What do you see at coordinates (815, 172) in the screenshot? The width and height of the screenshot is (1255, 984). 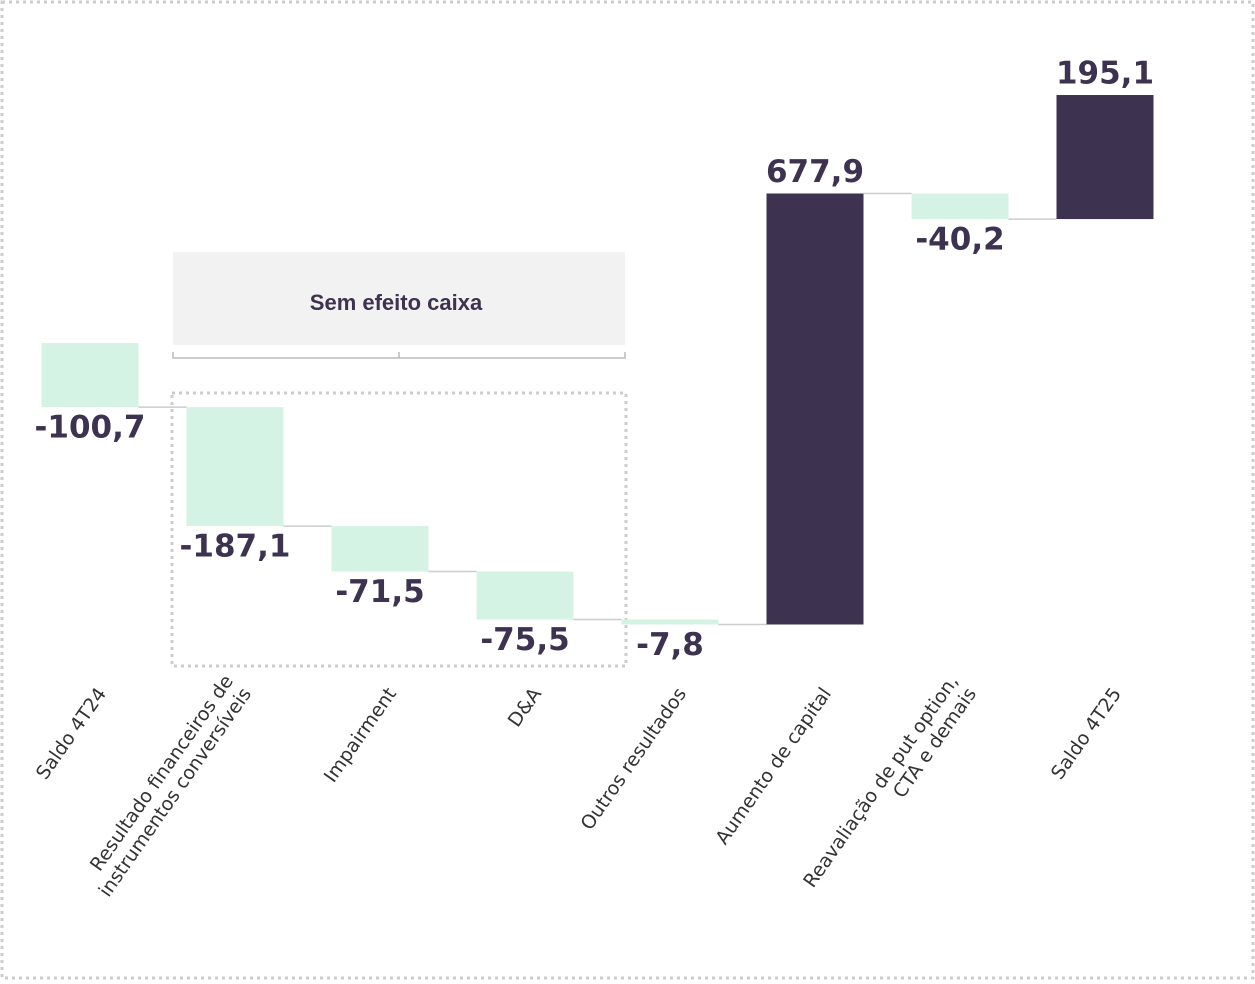 I see `value-label: 677,9` at bounding box center [815, 172].